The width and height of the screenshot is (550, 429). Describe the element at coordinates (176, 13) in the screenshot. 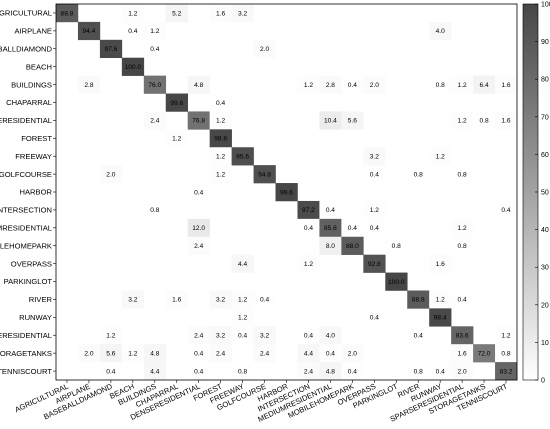

I see `cell-value-label: 5.2` at that location.